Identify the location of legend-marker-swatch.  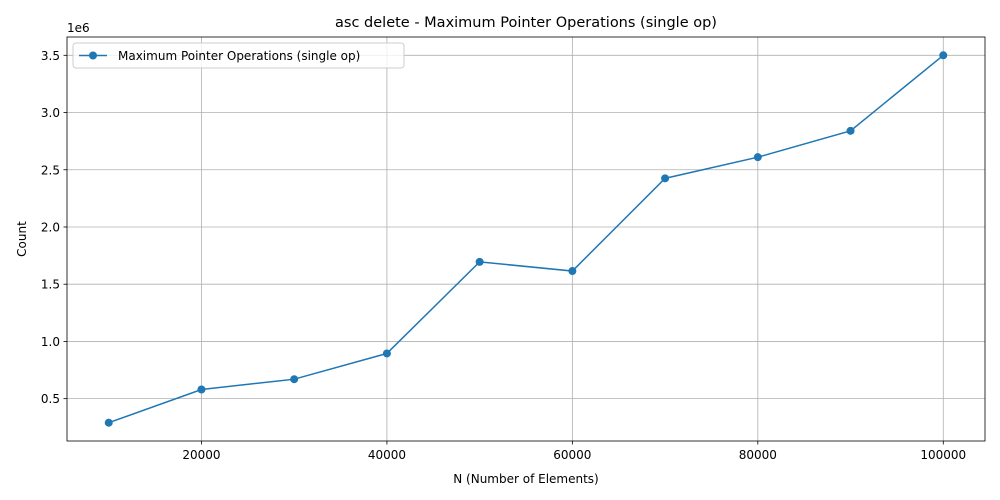
(93, 55).